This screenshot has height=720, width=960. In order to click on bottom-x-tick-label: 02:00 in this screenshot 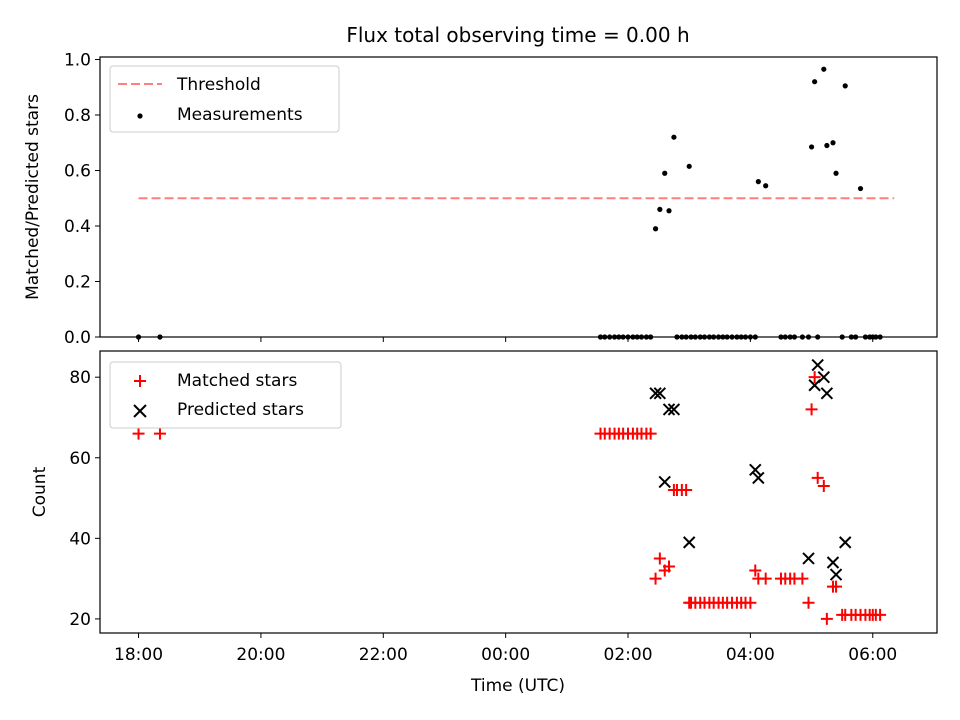, I will do `click(628, 655)`.